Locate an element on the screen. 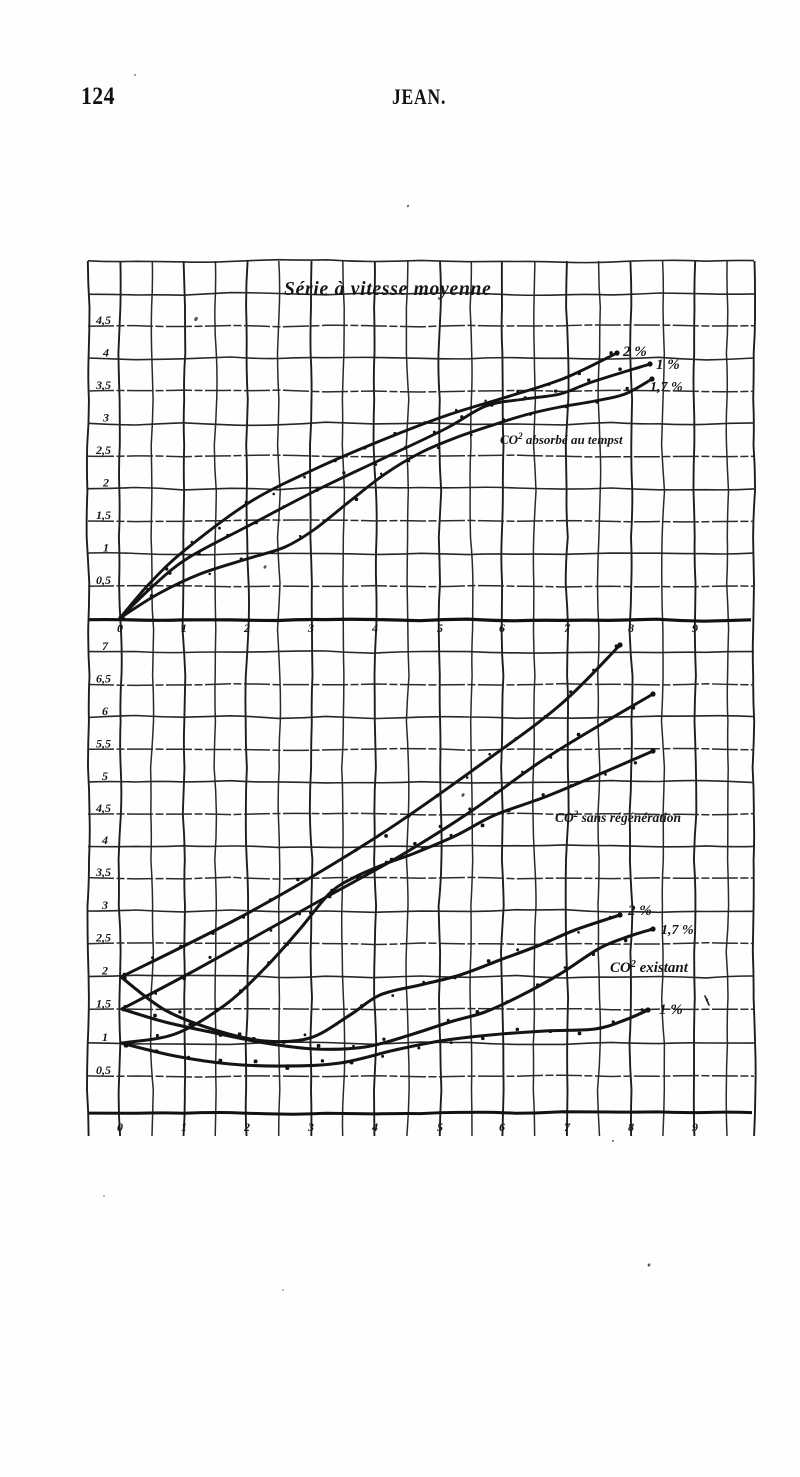 The height and width of the screenshot is (1477, 800). svg-text: Série à vitesse moyenne is located at coordinates (388, 289).